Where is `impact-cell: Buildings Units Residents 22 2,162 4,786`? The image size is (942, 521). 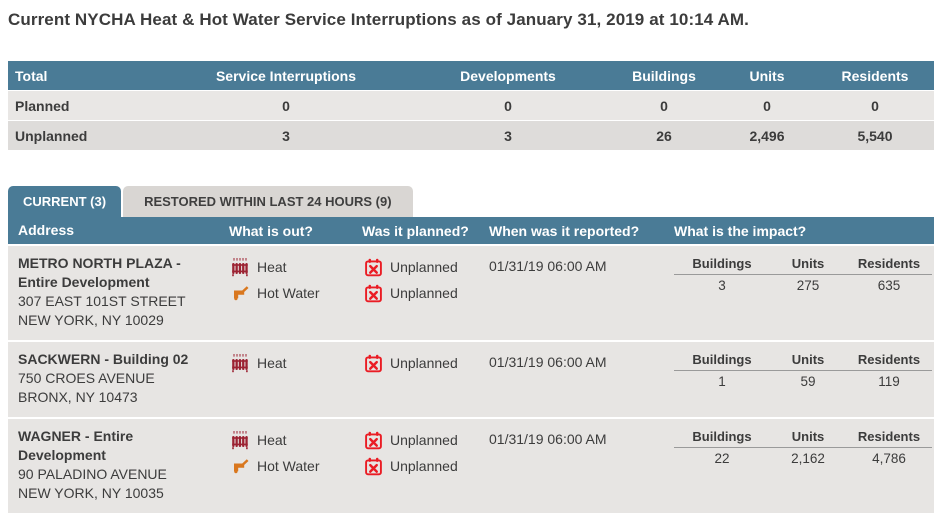 impact-cell: Buildings Units Residents 22 2,162 4,786 is located at coordinates (801, 446).